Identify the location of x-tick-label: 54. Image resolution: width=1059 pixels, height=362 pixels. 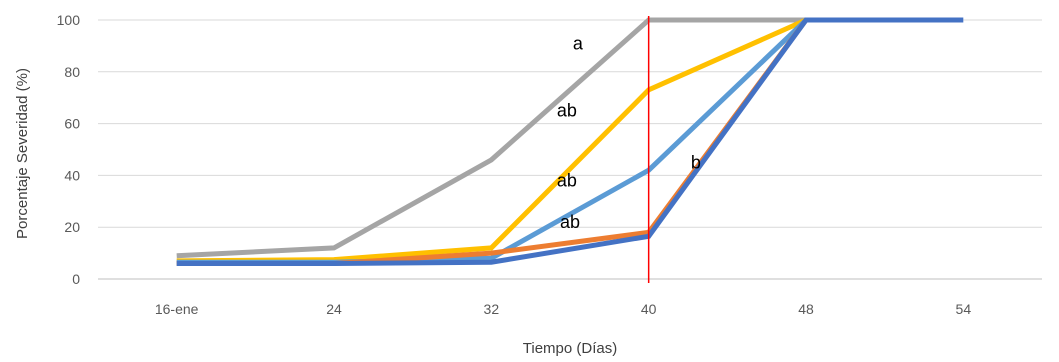
(964, 309).